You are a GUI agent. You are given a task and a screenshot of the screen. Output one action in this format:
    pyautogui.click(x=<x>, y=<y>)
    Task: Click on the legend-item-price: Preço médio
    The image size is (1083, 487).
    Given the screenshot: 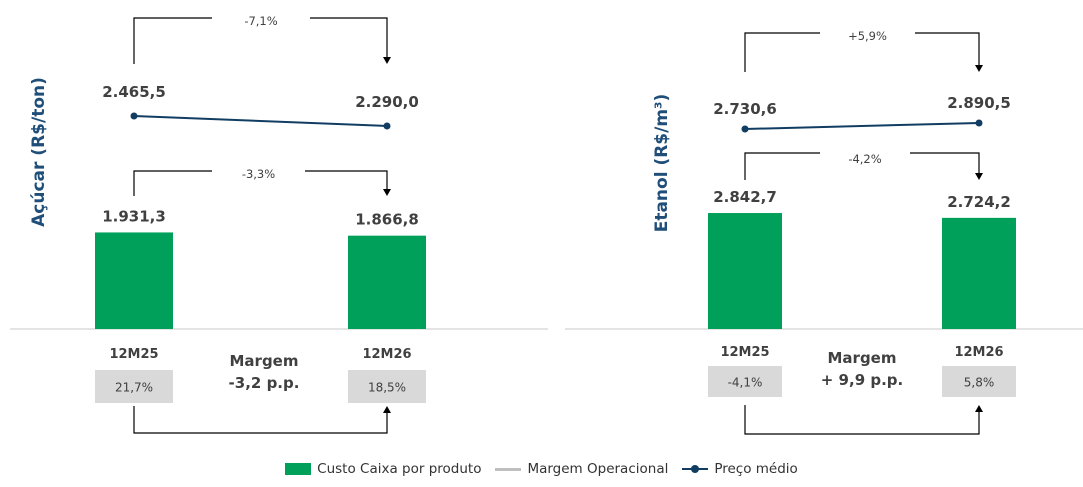 What is the action you would take?
    pyautogui.click(x=740, y=469)
    